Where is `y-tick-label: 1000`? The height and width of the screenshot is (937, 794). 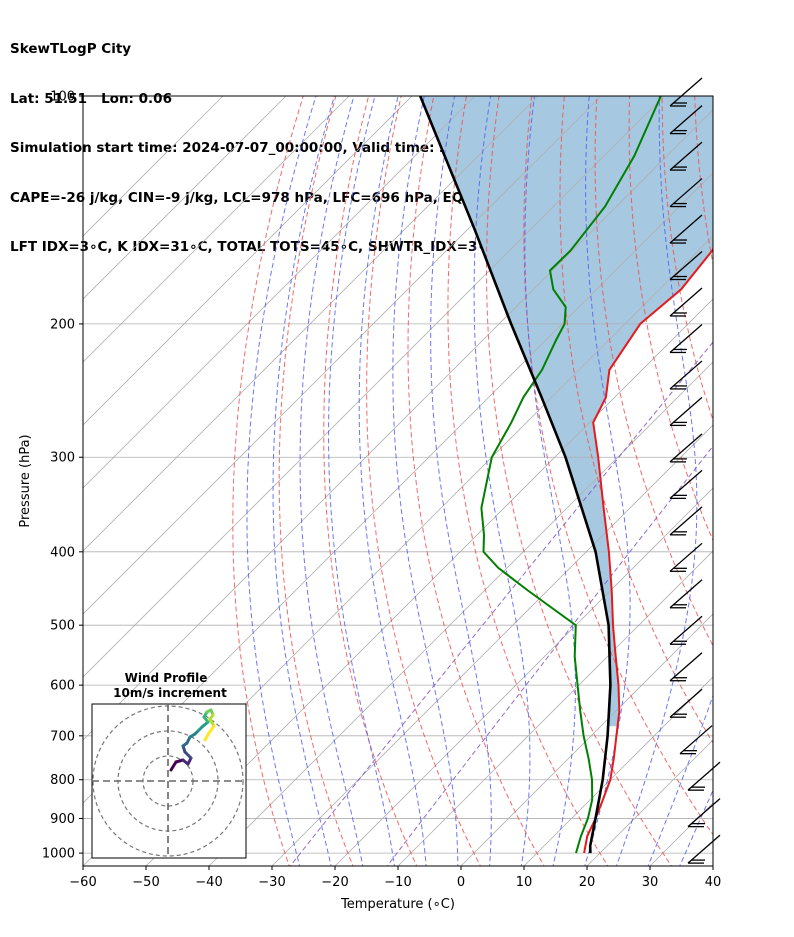
y-tick-label: 1000 is located at coordinates (58, 854).